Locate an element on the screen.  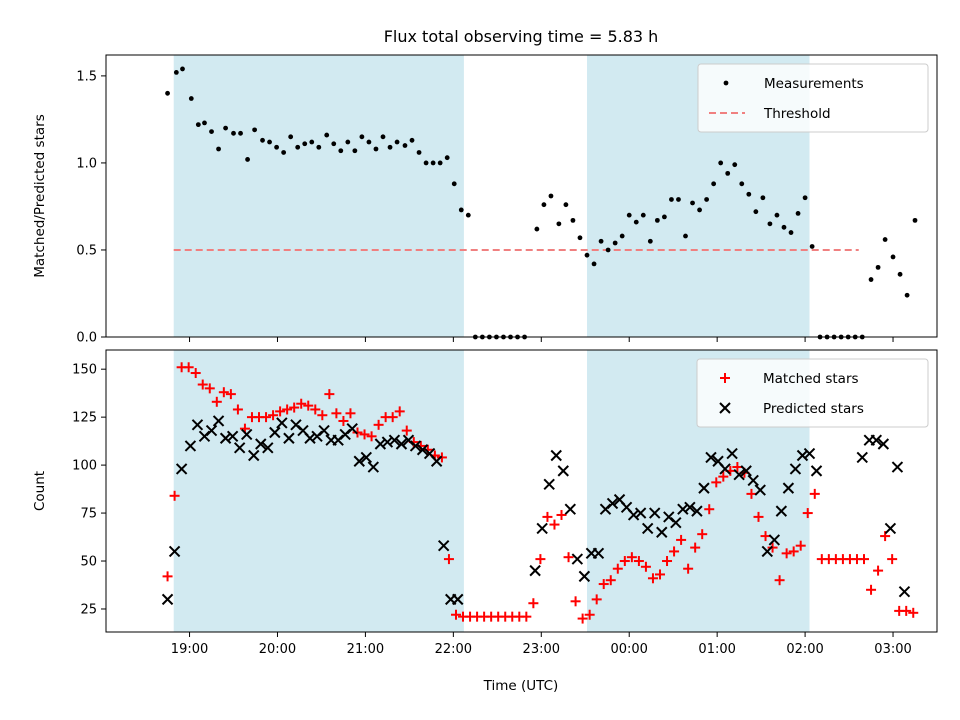
y-tick-label: 25 is located at coordinates (88, 609).